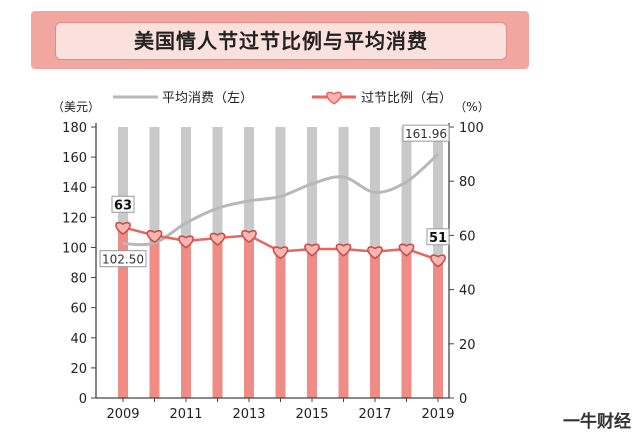  What do you see at coordinates (463, 399) in the screenshot?
I see `right-tick-label: 0` at bounding box center [463, 399].